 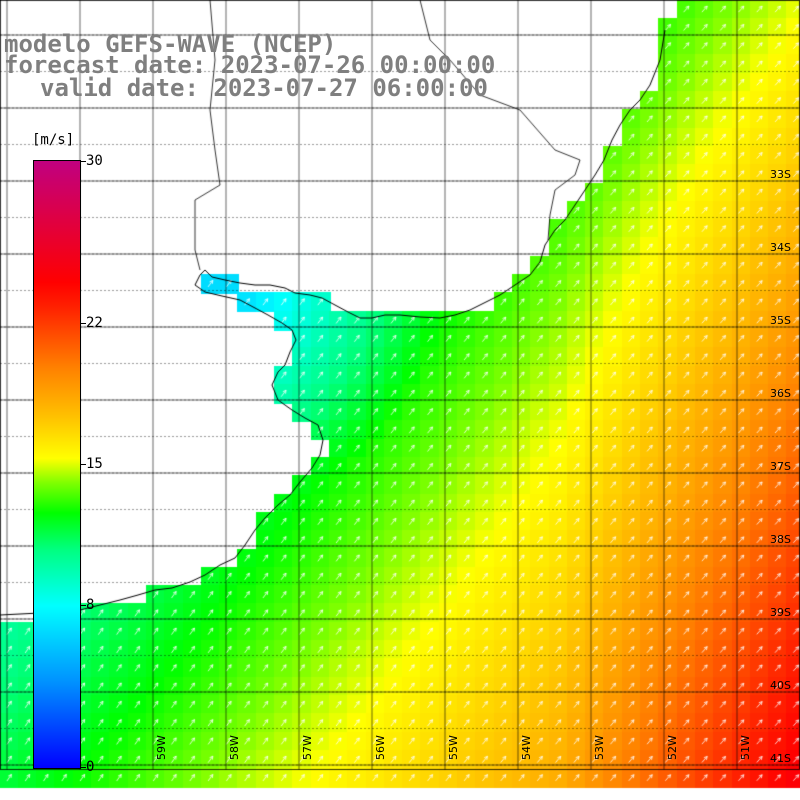 I want to click on latitude-label: 36S, so click(x=780, y=393).